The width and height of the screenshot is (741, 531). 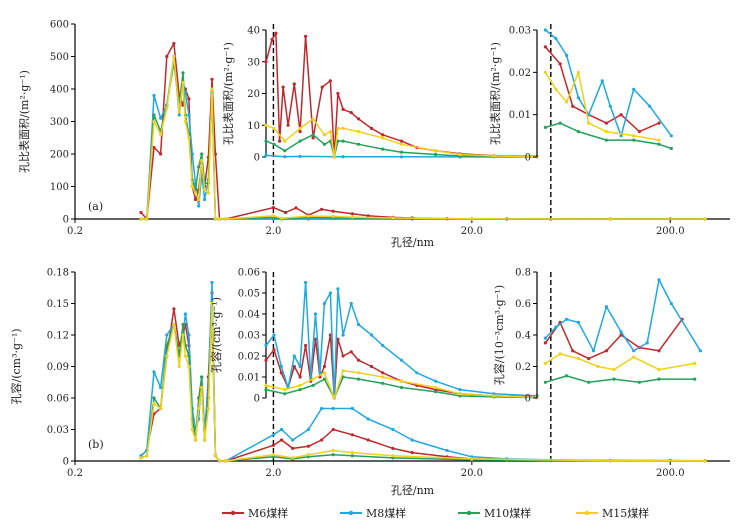 I want to click on a-inset-mid-ytick-label: 40, so click(x=253, y=31).